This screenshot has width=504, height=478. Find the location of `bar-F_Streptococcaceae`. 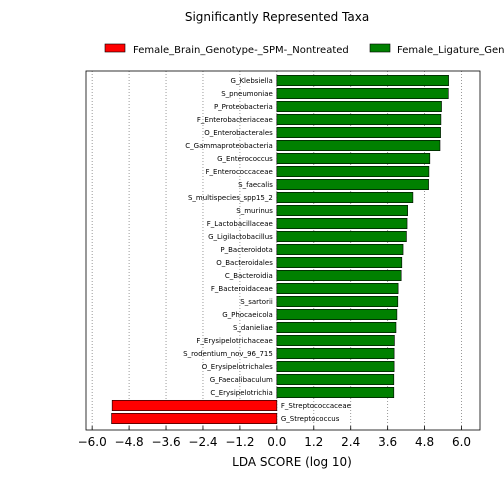

bar-F_Streptococcaceae is located at coordinates (194, 405).